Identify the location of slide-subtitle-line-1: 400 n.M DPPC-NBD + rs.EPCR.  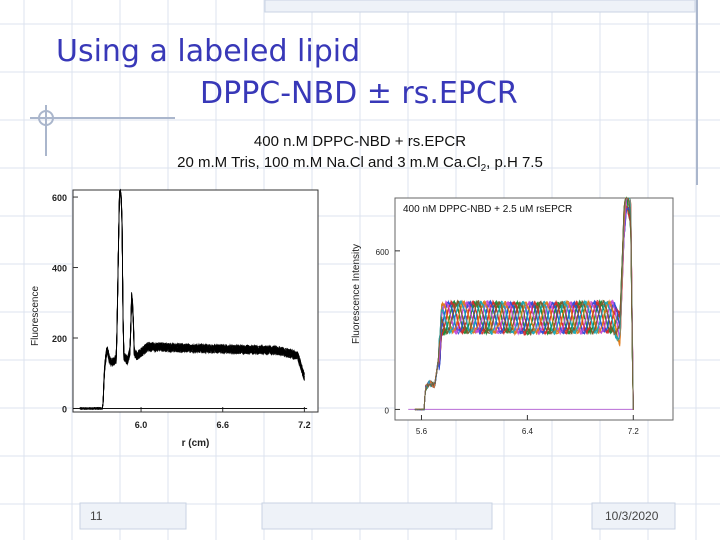
(360, 141).